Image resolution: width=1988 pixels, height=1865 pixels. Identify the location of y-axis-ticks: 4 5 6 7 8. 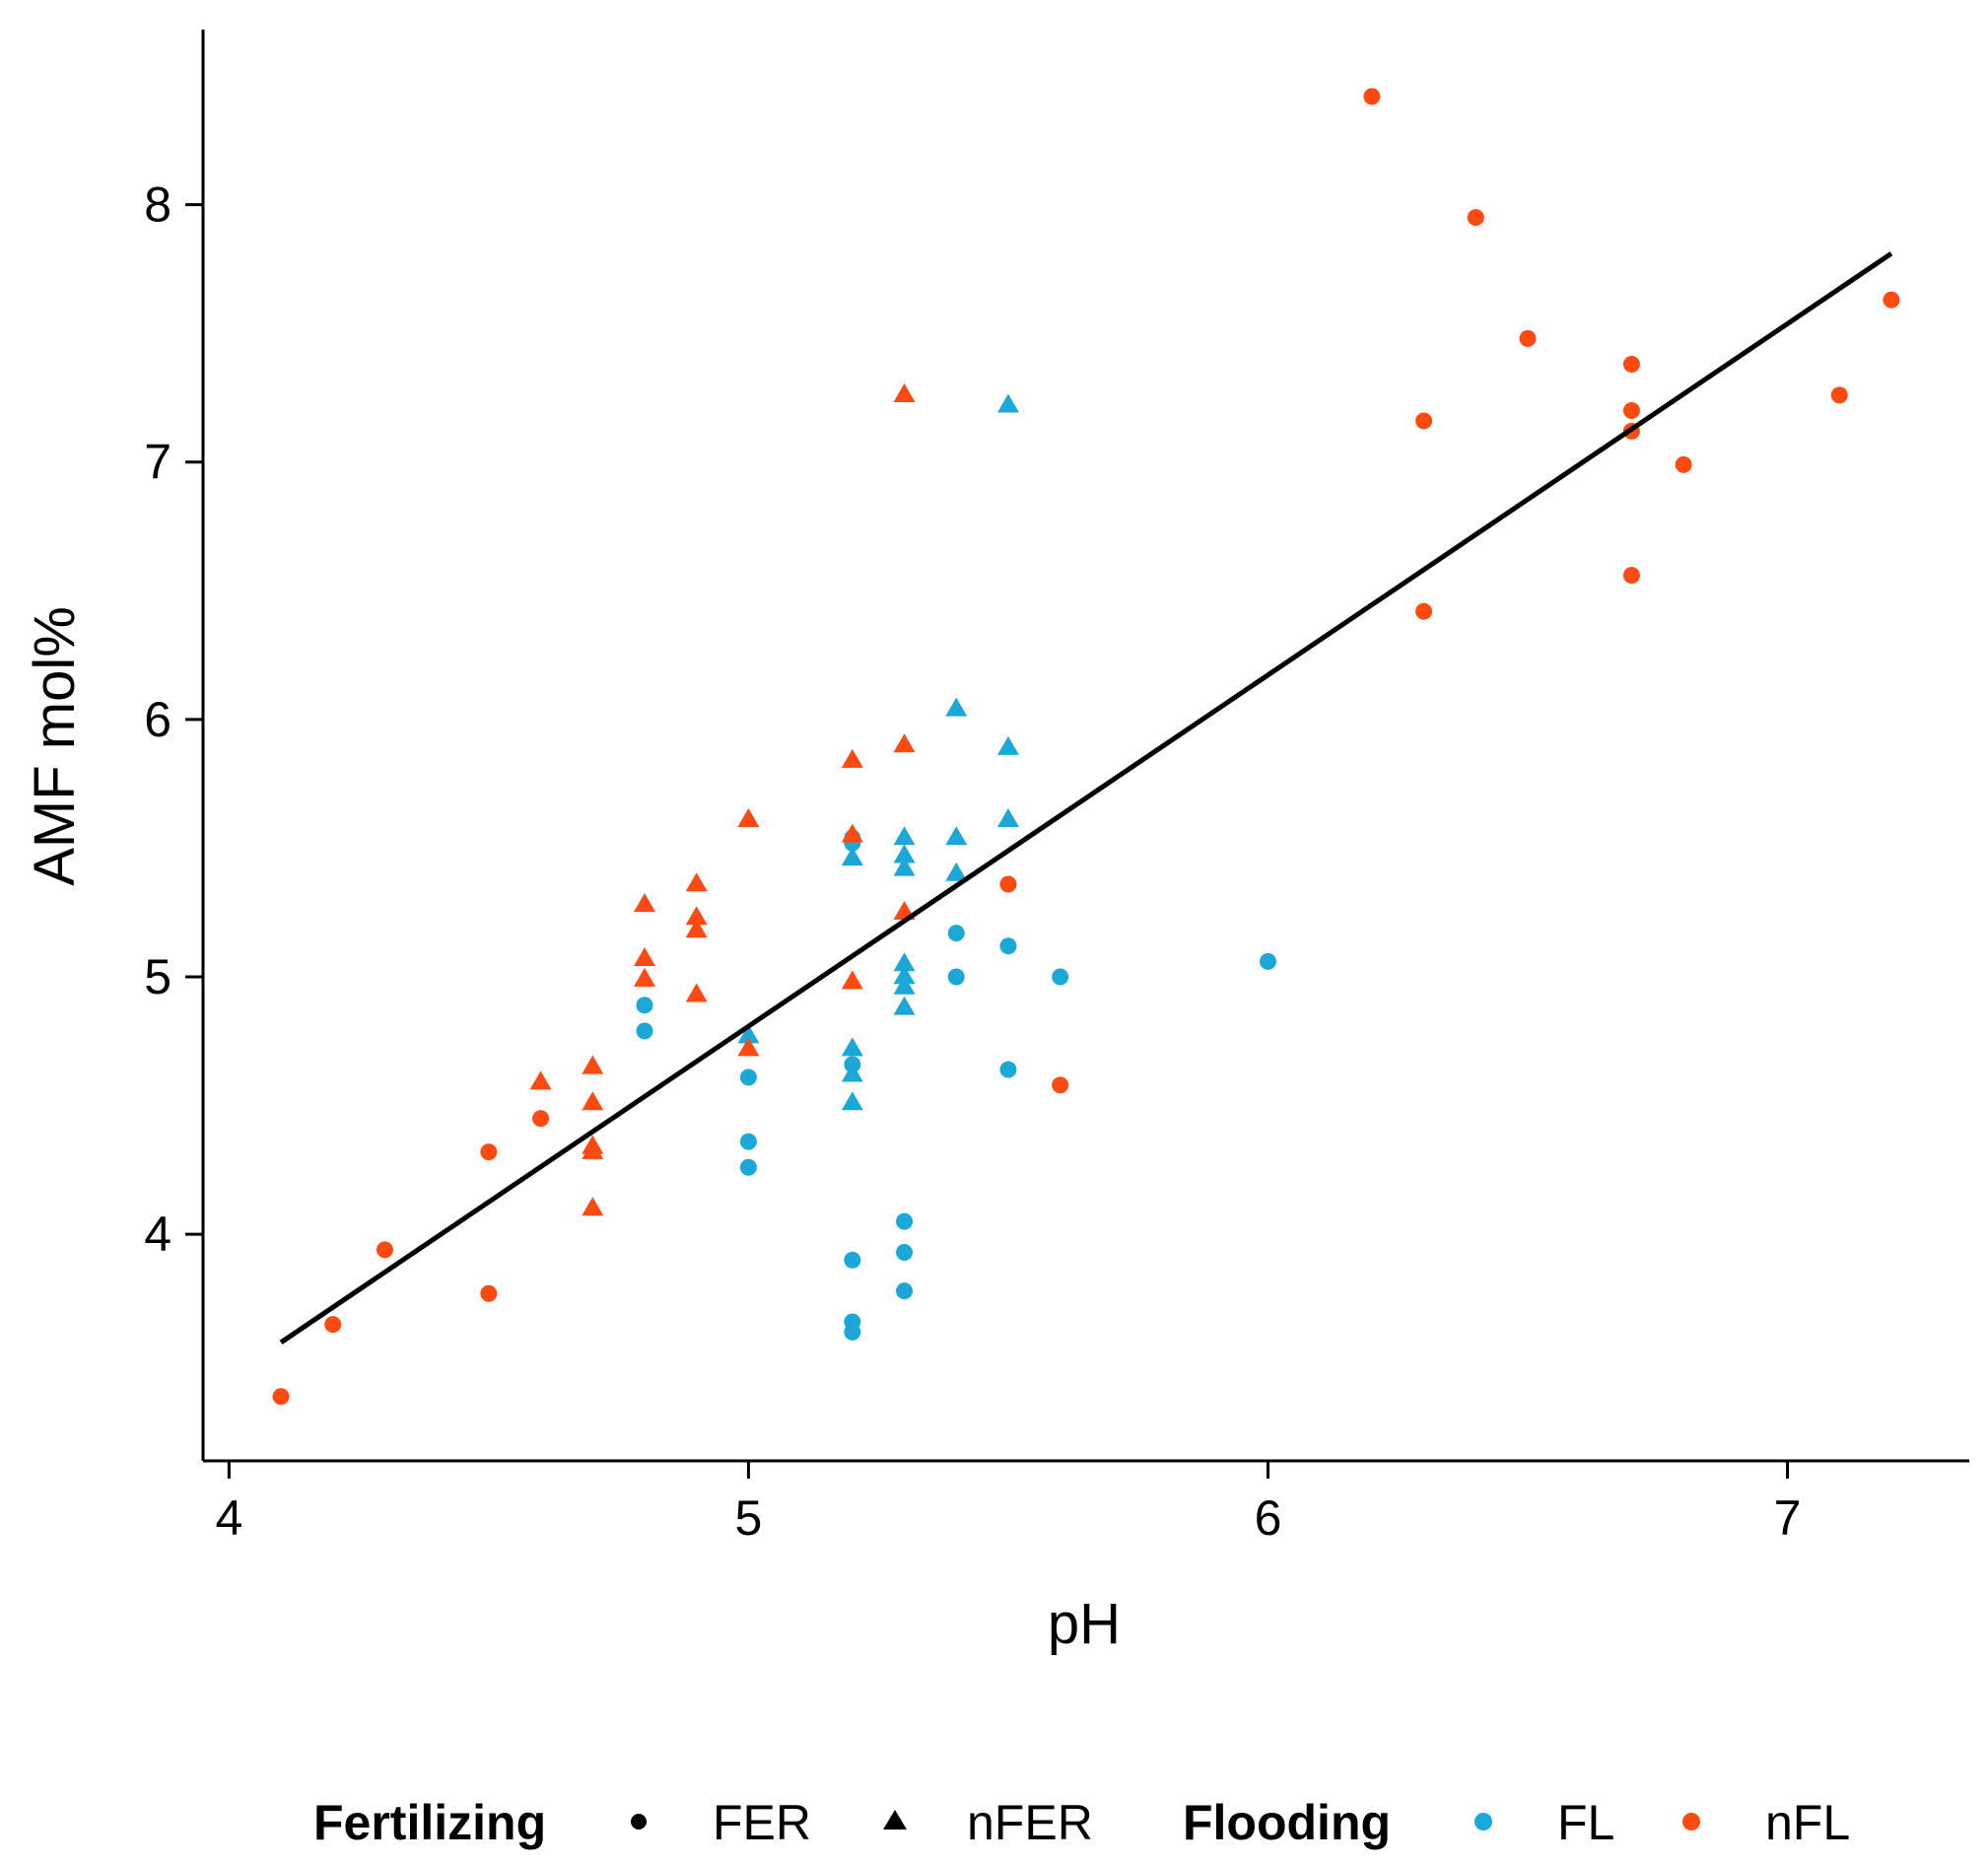
(173, 719).